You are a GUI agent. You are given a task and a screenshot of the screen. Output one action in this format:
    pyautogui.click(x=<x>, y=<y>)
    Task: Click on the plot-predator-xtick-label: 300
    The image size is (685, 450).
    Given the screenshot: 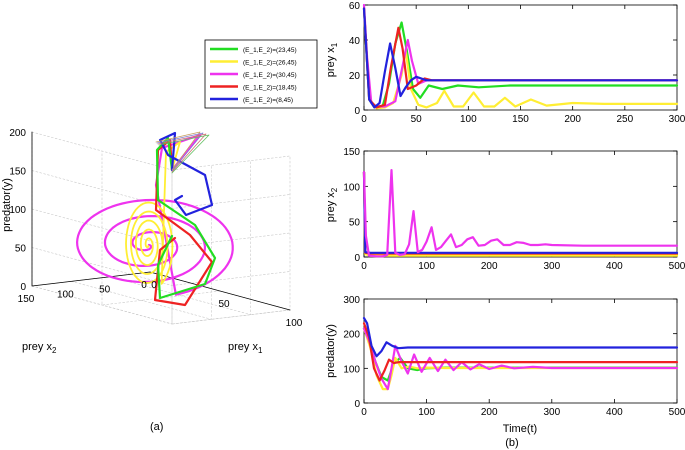 What is the action you would take?
    pyautogui.click(x=551, y=412)
    